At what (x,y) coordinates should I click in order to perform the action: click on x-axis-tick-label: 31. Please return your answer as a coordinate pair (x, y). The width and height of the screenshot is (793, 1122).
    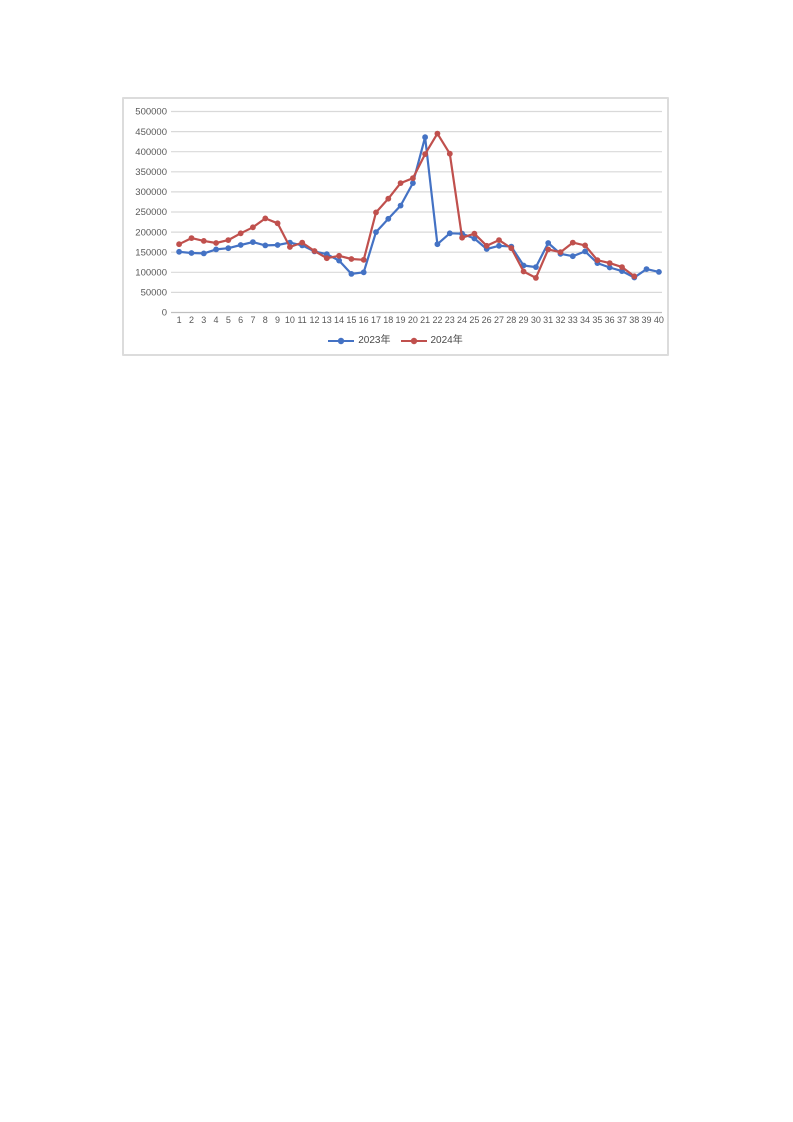
    Looking at the image, I should click on (548, 320).